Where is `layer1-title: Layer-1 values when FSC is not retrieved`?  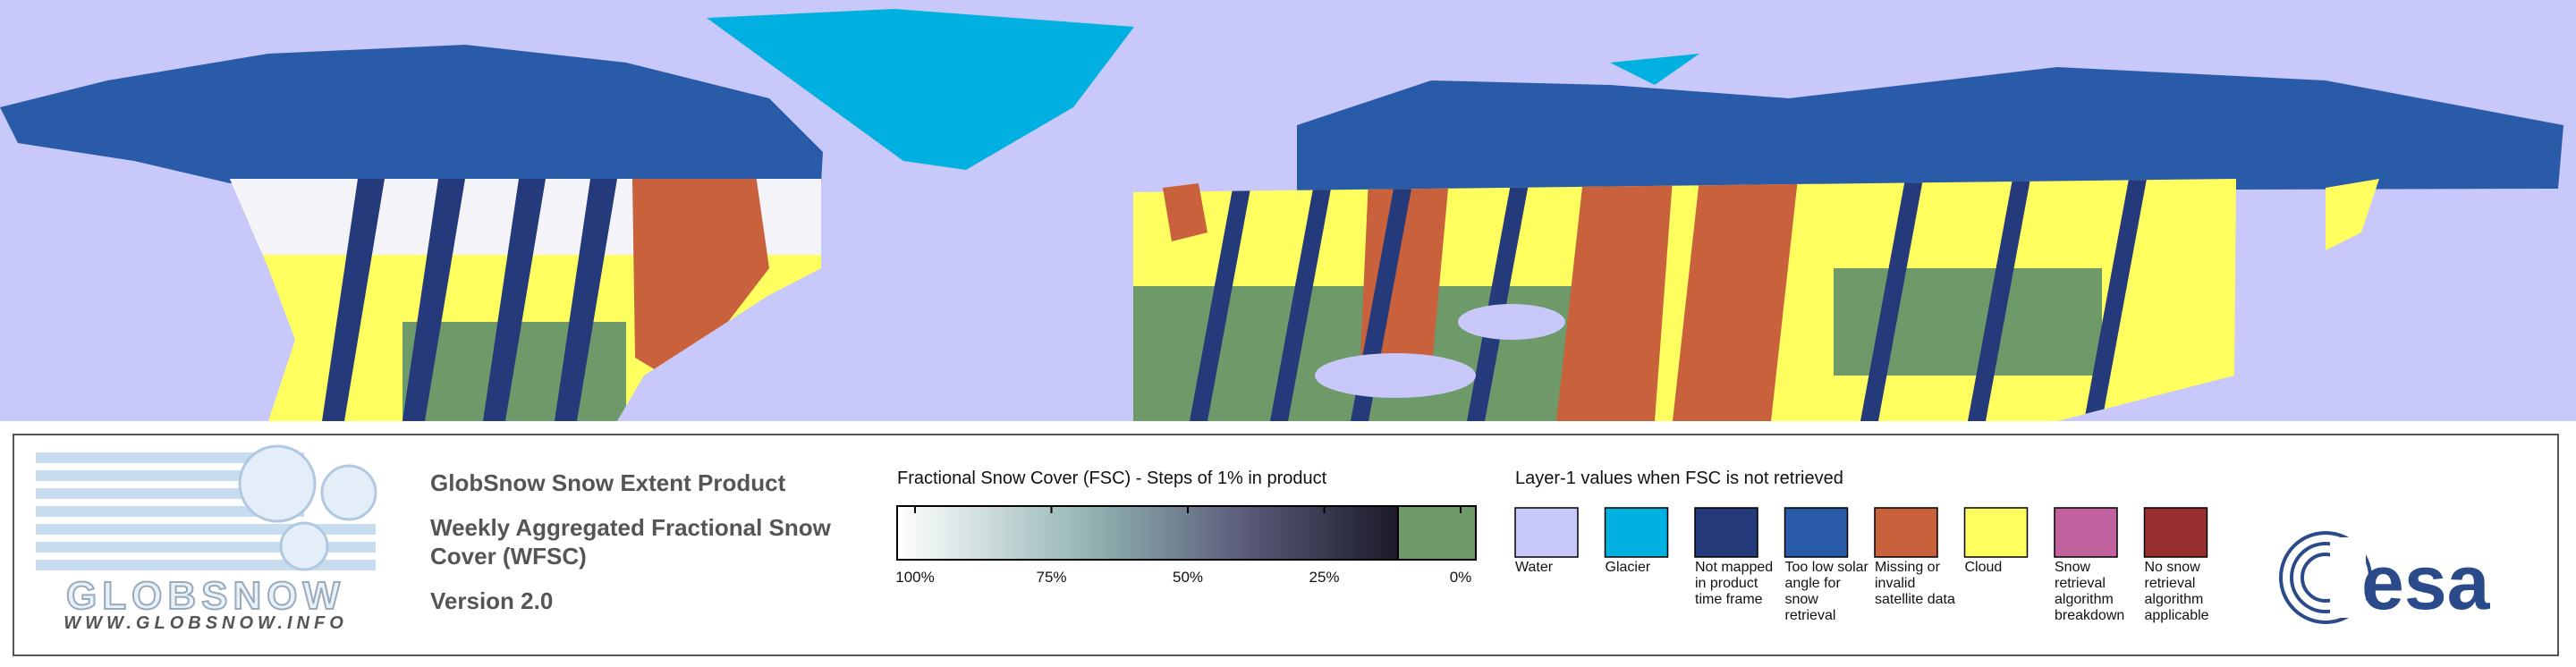
layer1-title: Layer-1 values when FSC is not retrieved is located at coordinates (1679, 478).